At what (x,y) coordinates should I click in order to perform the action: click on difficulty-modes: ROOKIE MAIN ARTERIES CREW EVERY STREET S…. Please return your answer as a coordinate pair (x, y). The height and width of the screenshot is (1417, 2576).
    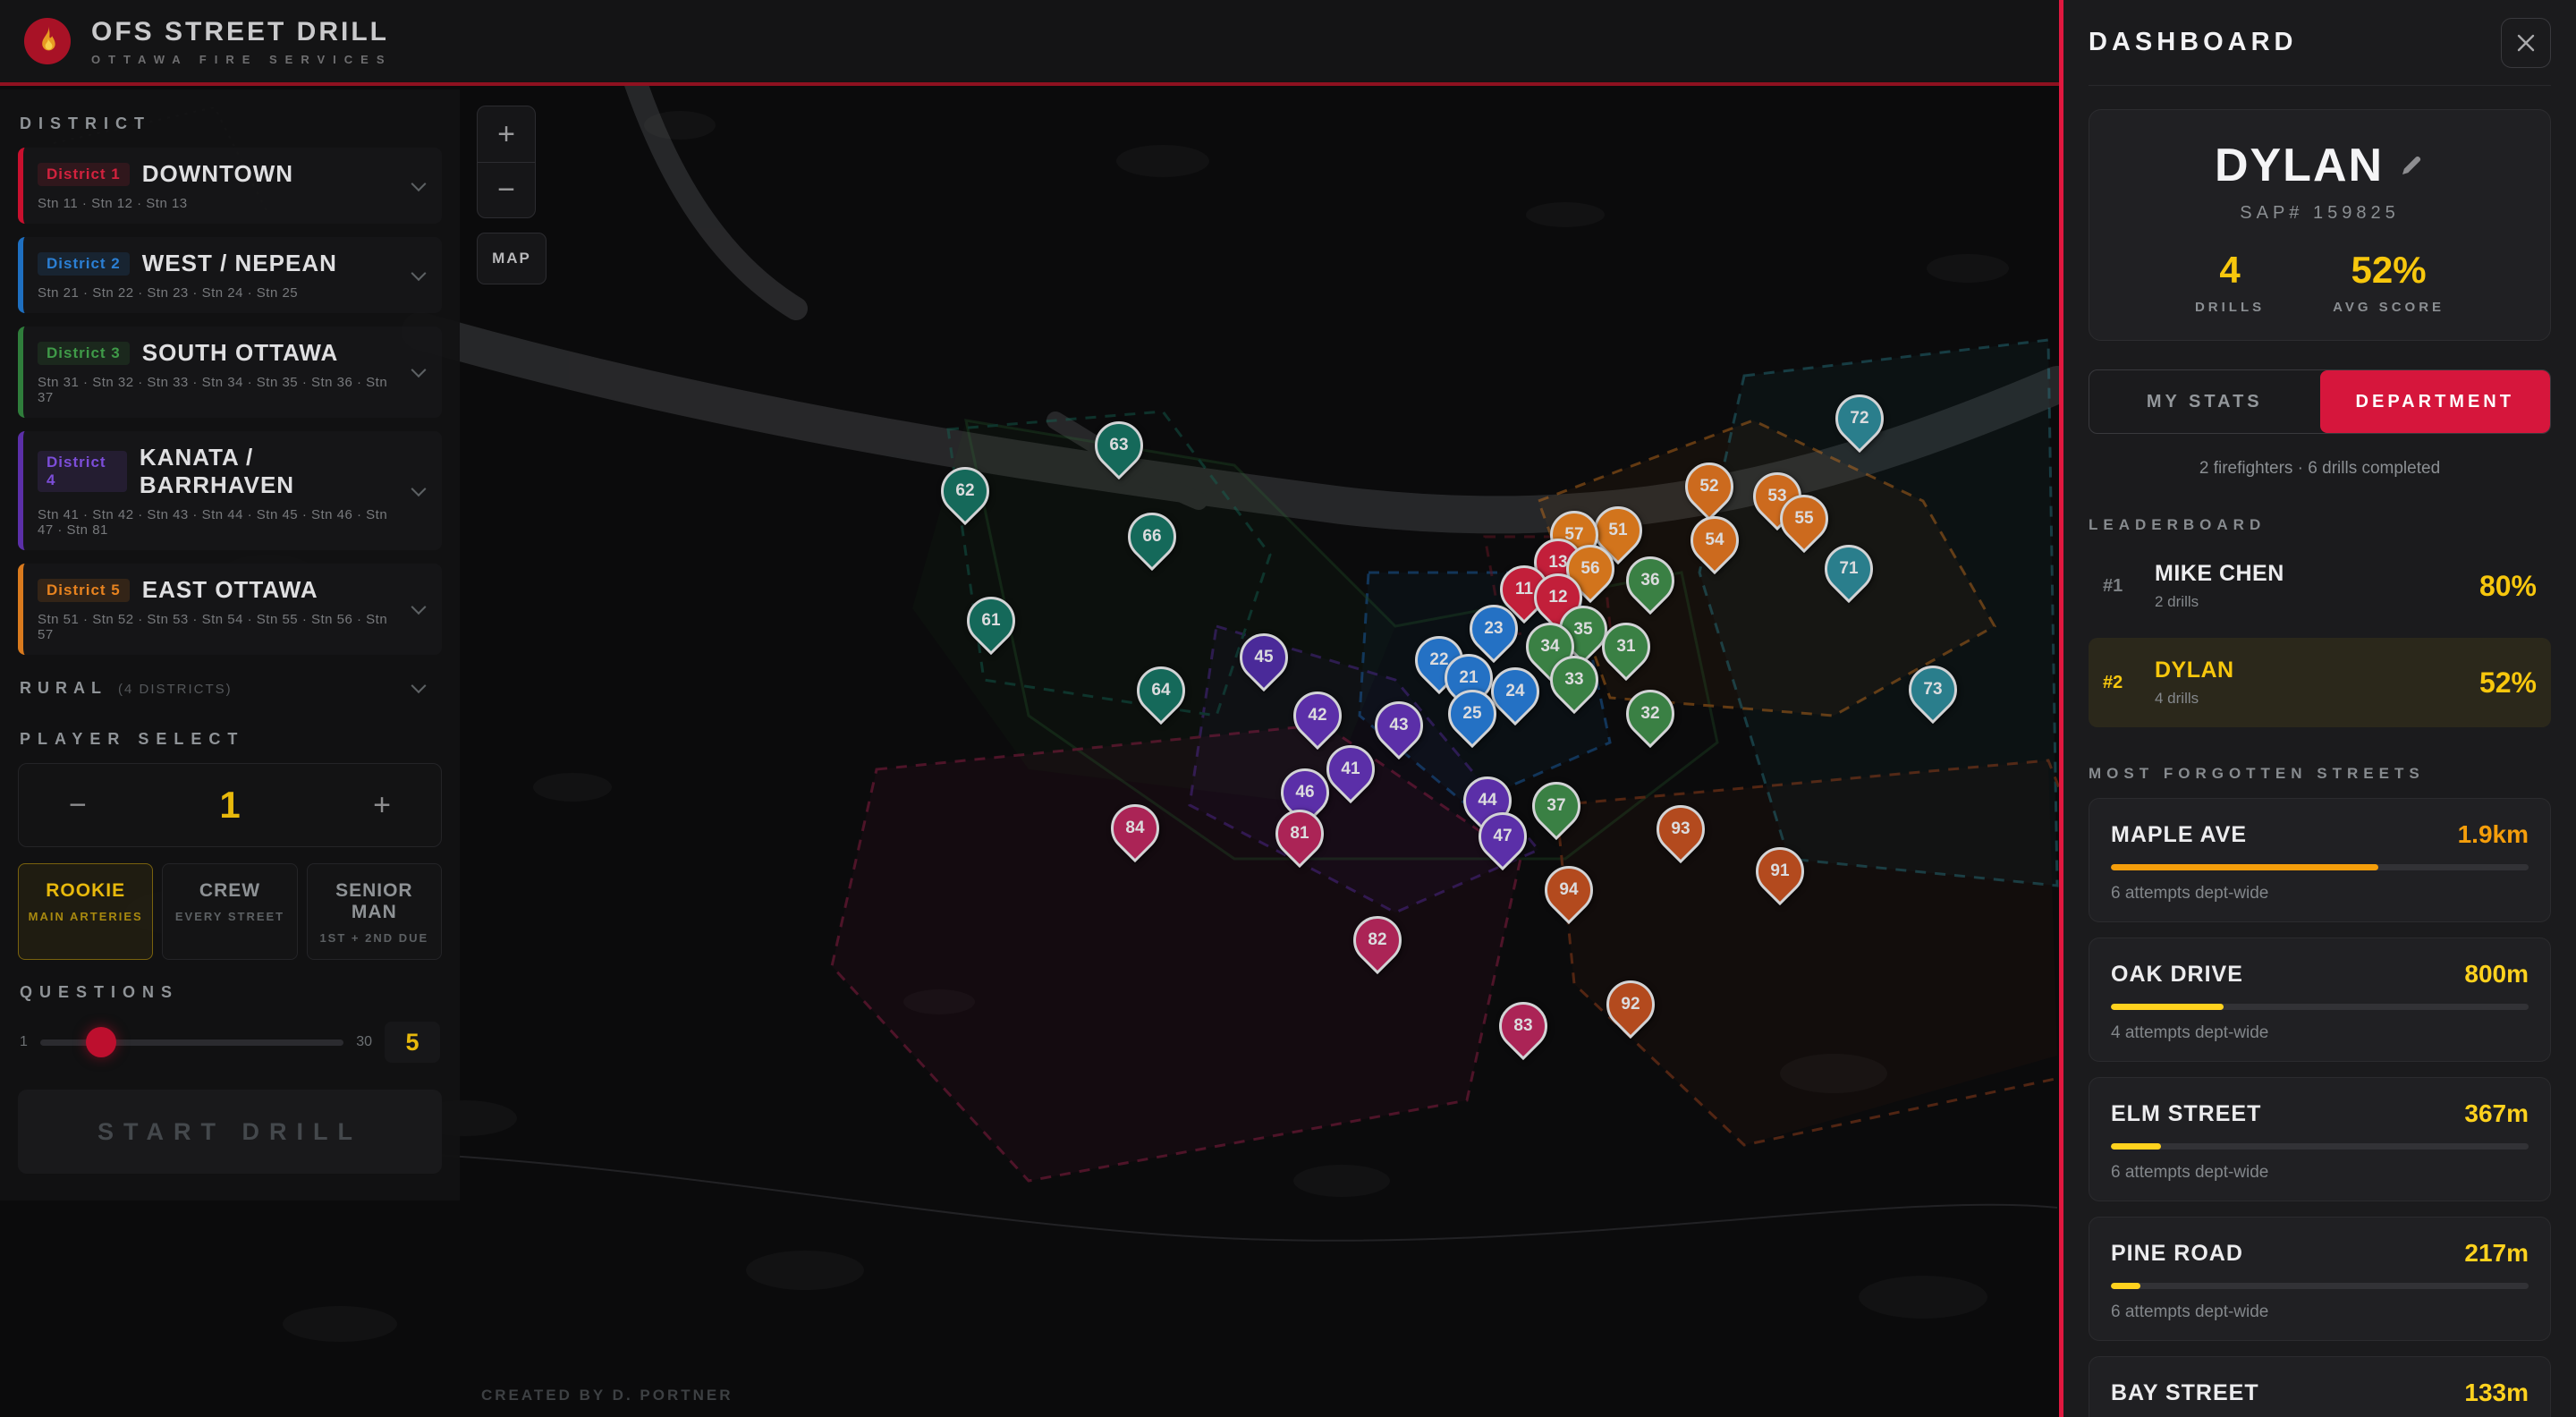
    Looking at the image, I should click on (230, 912).